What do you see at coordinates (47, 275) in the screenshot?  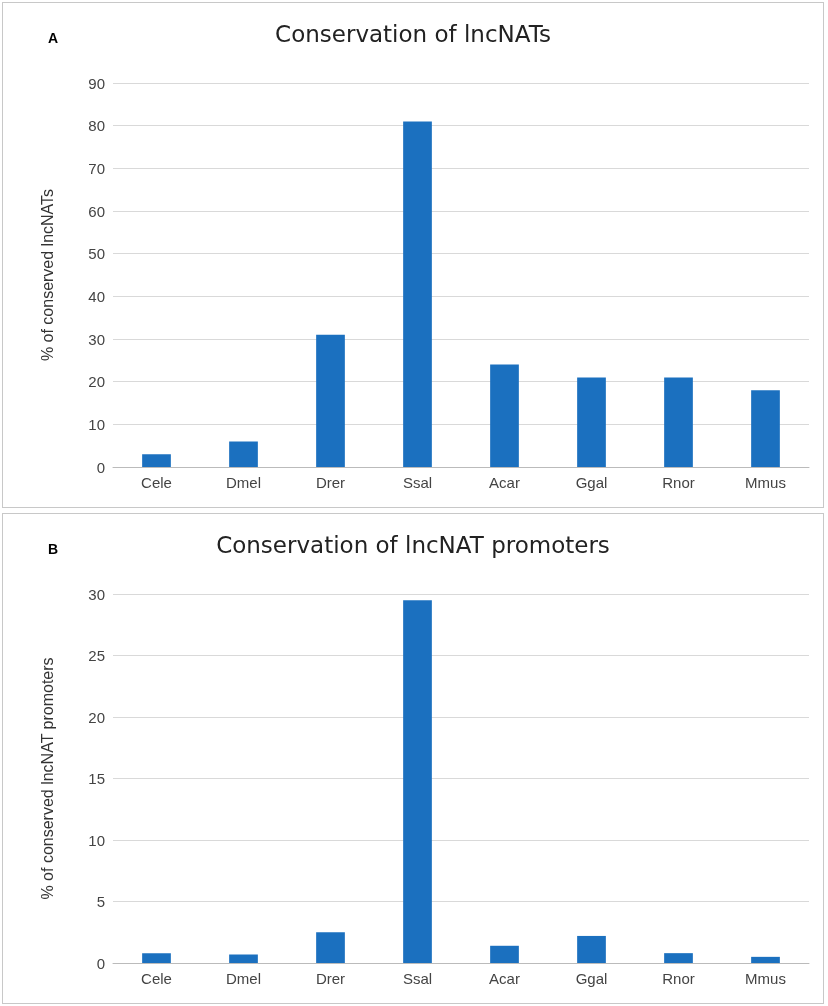 I see `y-axis-title: % of conserved lncNATs` at bounding box center [47, 275].